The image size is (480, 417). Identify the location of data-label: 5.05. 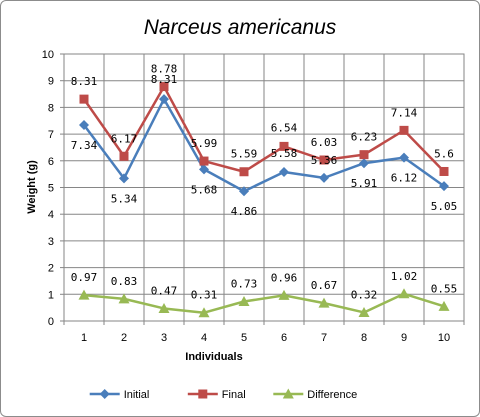
(444, 206).